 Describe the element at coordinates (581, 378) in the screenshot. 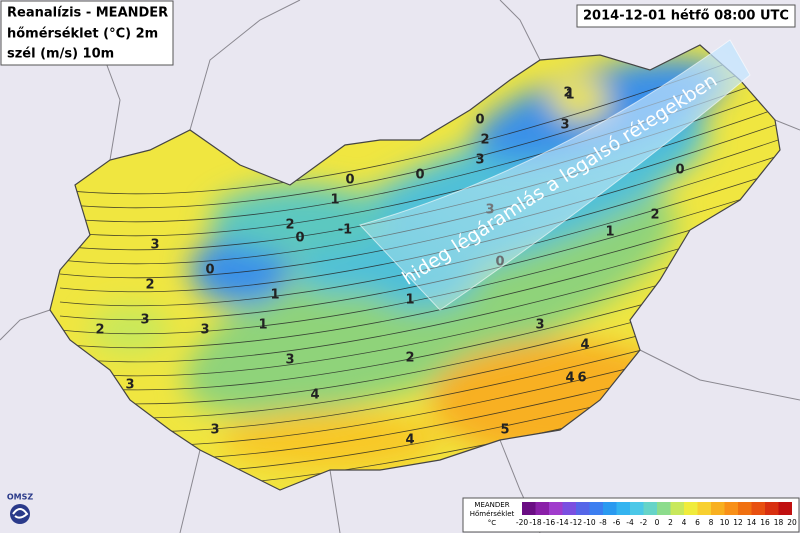

I see `contour-label: 6` at that location.